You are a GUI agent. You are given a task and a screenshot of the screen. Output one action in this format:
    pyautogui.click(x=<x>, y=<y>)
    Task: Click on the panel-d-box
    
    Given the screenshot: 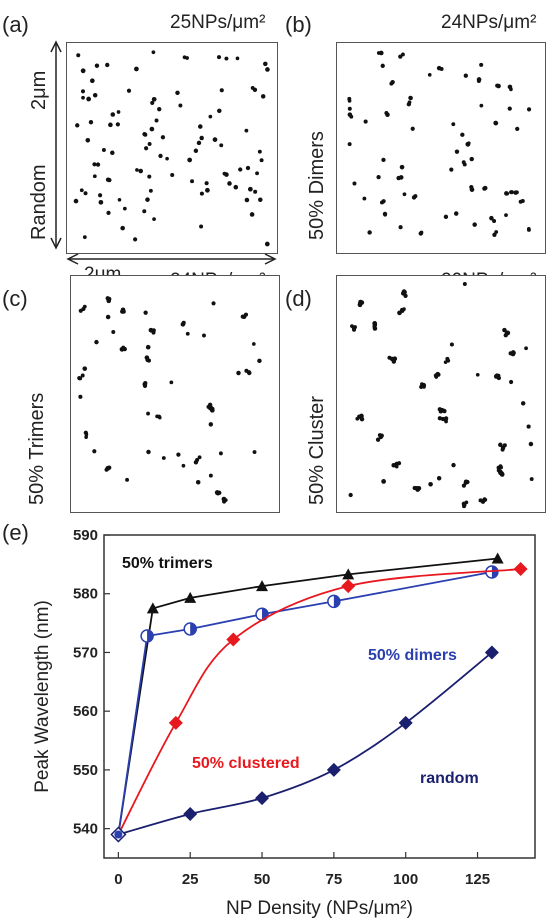 What is the action you would take?
    pyautogui.click(x=441, y=394)
    